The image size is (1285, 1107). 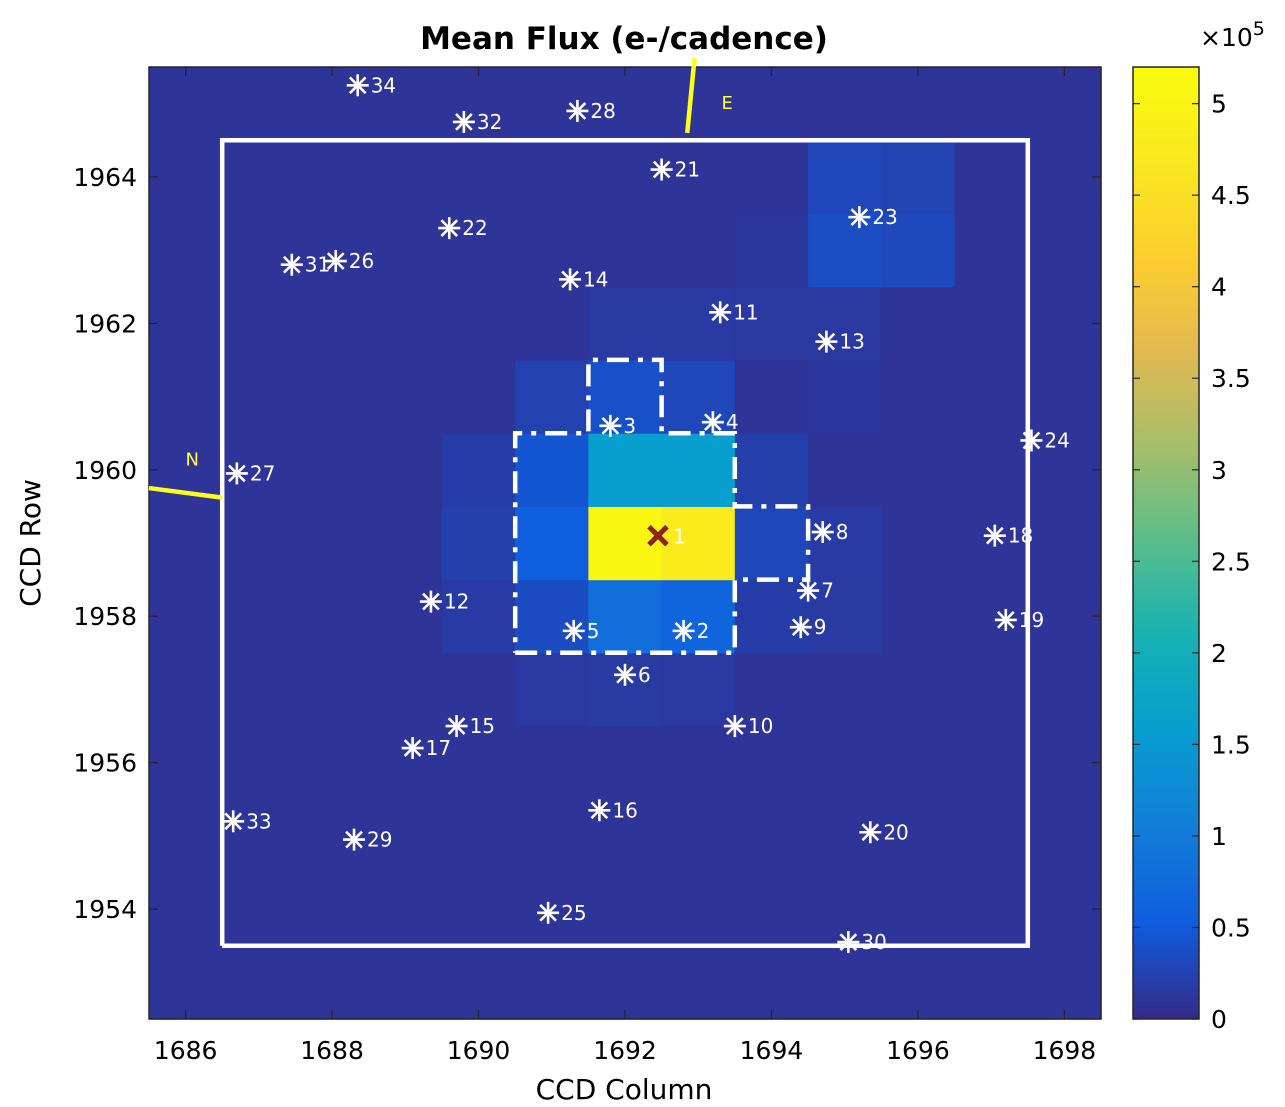 I want to click on star-marker-10: 10, so click(x=748, y=726).